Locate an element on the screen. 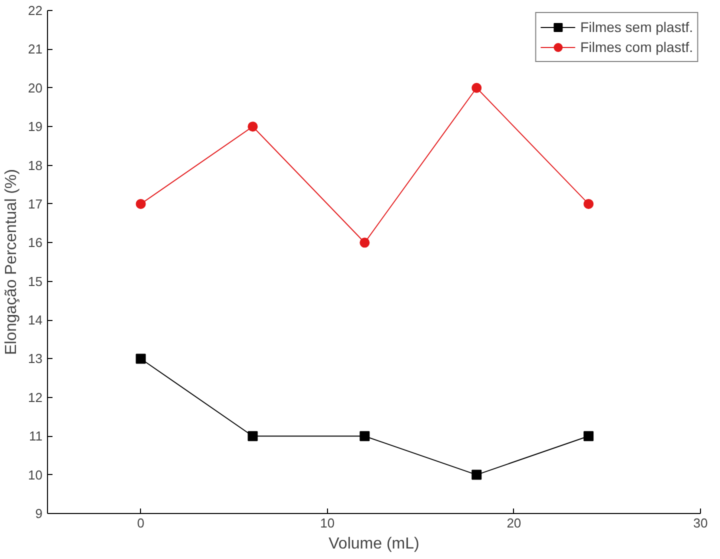  x-tick-label: 20 is located at coordinates (514, 523).